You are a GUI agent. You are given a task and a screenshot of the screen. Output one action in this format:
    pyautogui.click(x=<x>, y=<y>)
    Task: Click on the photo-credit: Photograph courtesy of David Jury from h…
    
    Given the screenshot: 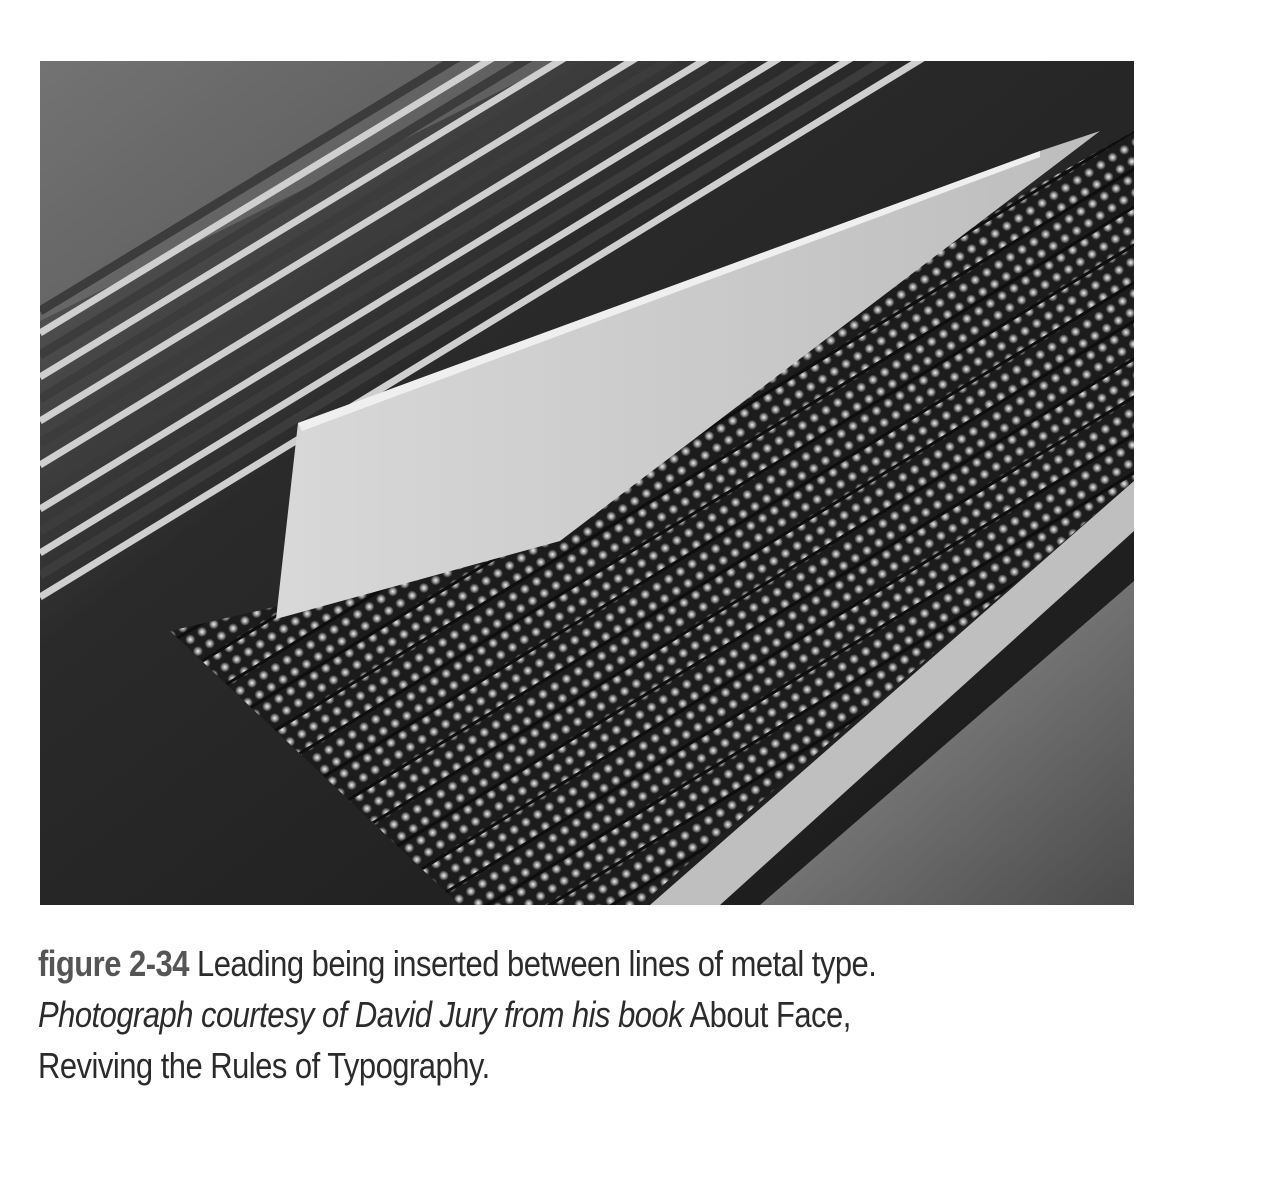 What is the action you would take?
    pyautogui.click(x=361, y=1014)
    